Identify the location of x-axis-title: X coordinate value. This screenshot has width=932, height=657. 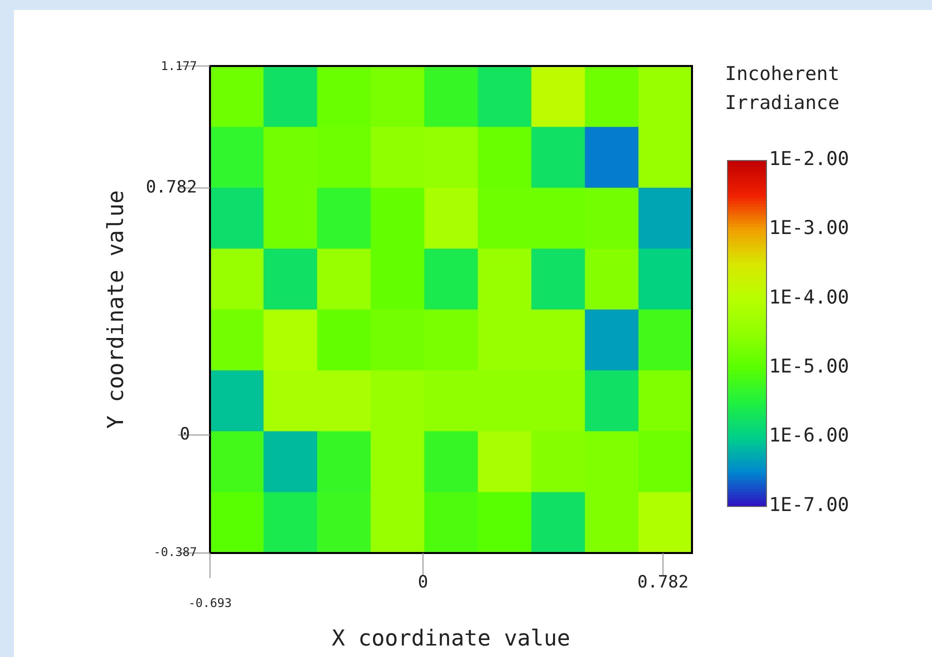
(451, 639).